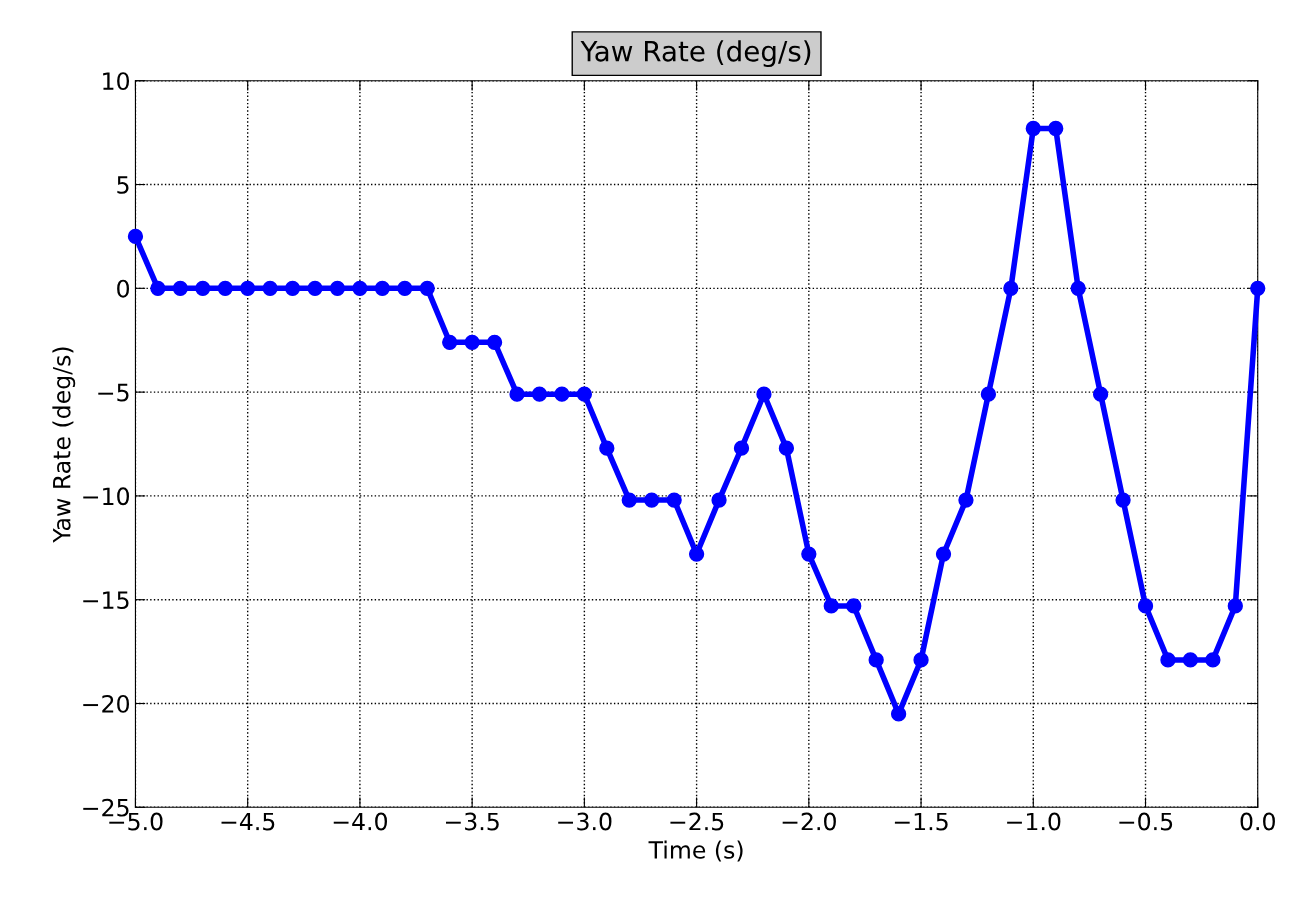  Describe the element at coordinates (585, 821) in the screenshot. I see `x-tick-label: −3.0` at that location.